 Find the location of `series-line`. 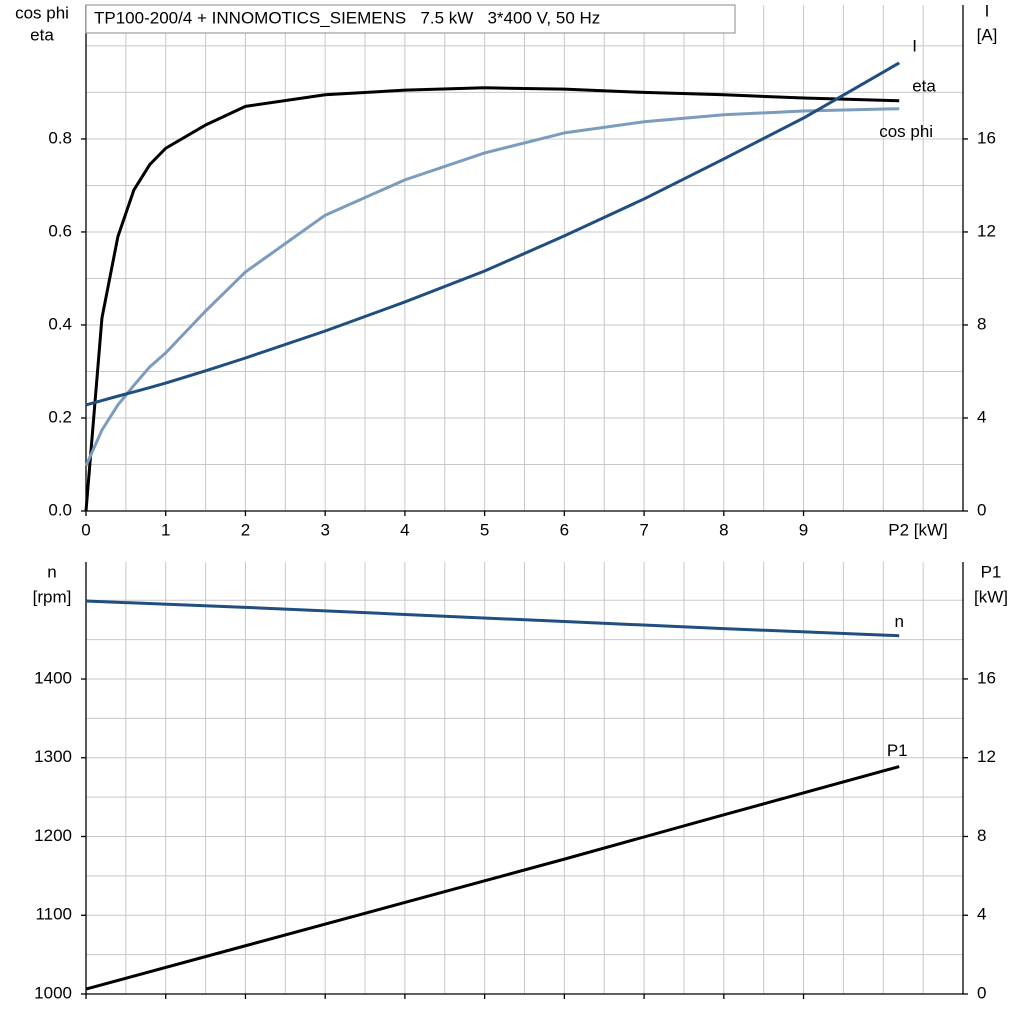

series-line is located at coordinates (492, 618).